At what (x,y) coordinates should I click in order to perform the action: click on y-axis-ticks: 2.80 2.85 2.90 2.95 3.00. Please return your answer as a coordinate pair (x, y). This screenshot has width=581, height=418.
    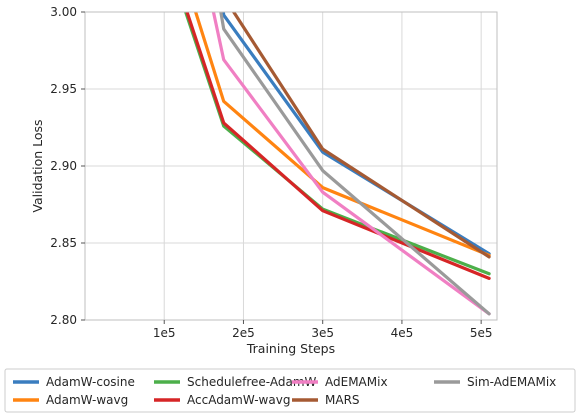
    Looking at the image, I should click on (67, 166).